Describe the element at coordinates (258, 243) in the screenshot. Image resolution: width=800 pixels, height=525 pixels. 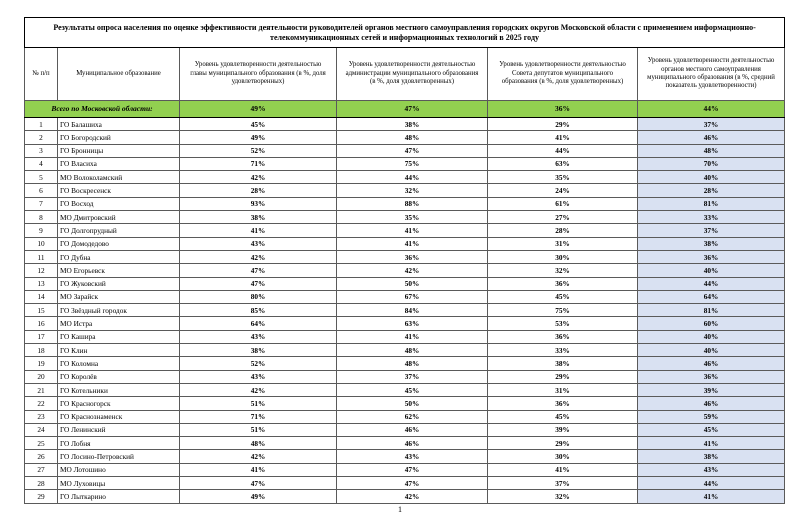
I see `value-col1: 43%` at that location.